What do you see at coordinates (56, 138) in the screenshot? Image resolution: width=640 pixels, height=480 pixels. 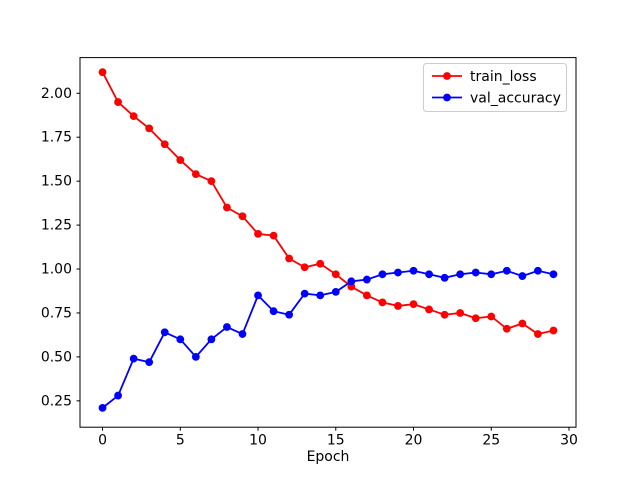 I see `y-tick-label: 1.75` at bounding box center [56, 138].